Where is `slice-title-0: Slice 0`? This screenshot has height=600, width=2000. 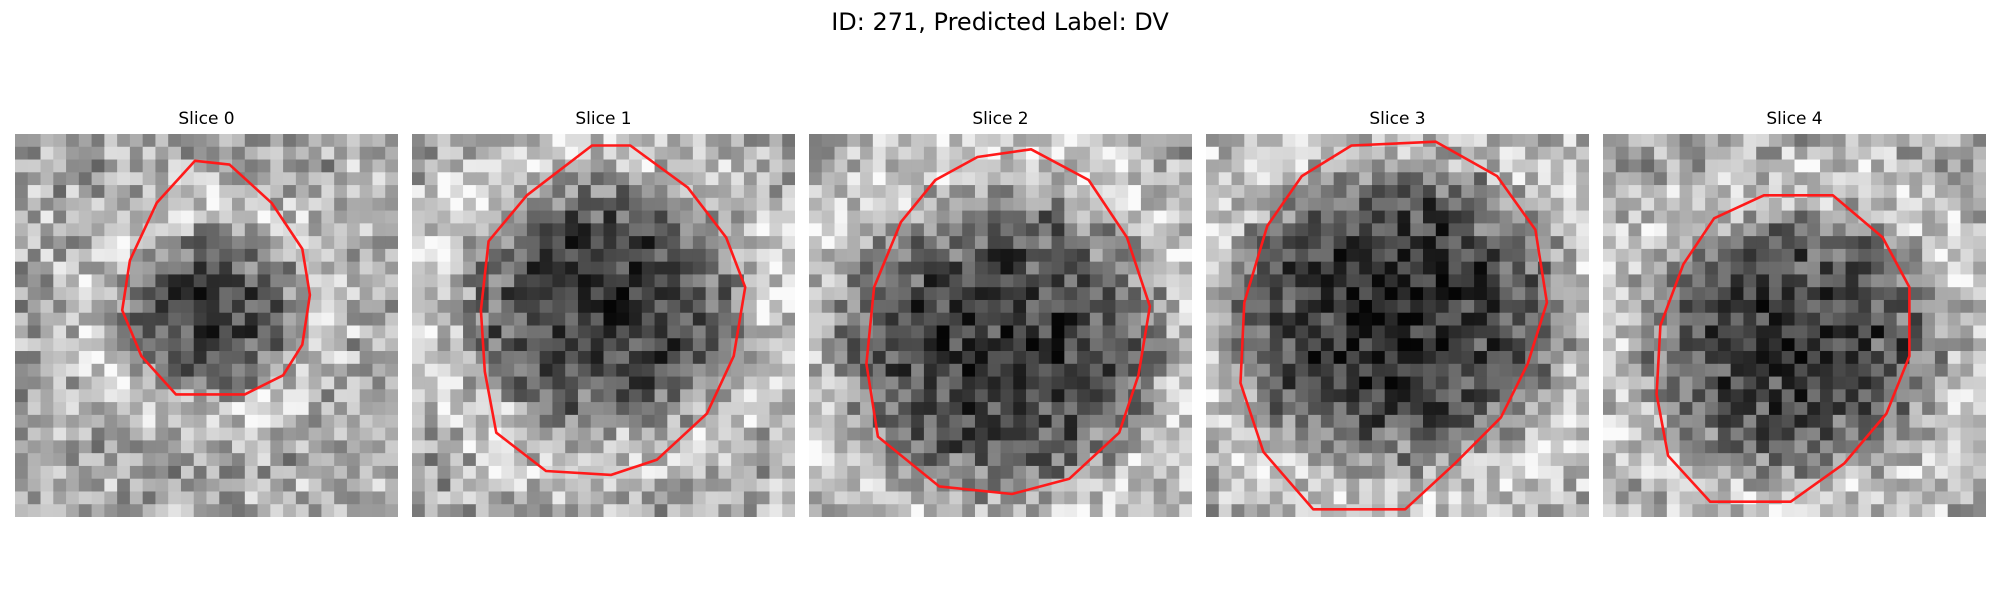 slice-title-0: Slice 0 is located at coordinates (206, 119).